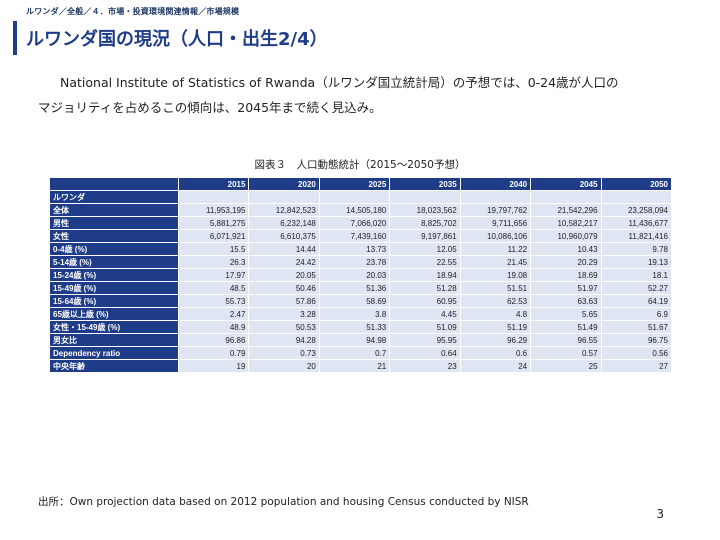 The height and width of the screenshot is (540, 720). I want to click on table-cell: 14,505,180, so click(354, 210).